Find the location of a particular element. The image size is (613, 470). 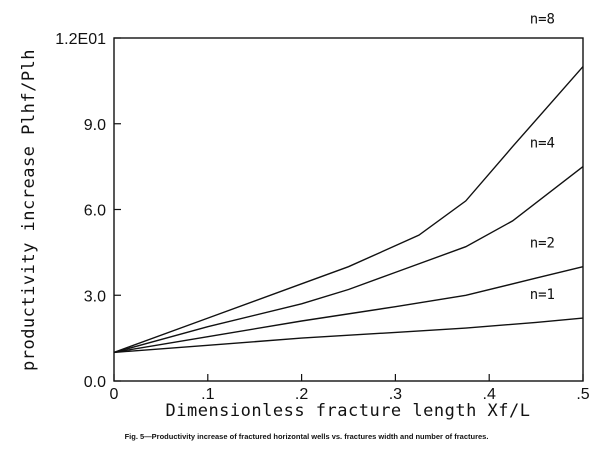

series-label-n4: n=4 is located at coordinates (542, 144).